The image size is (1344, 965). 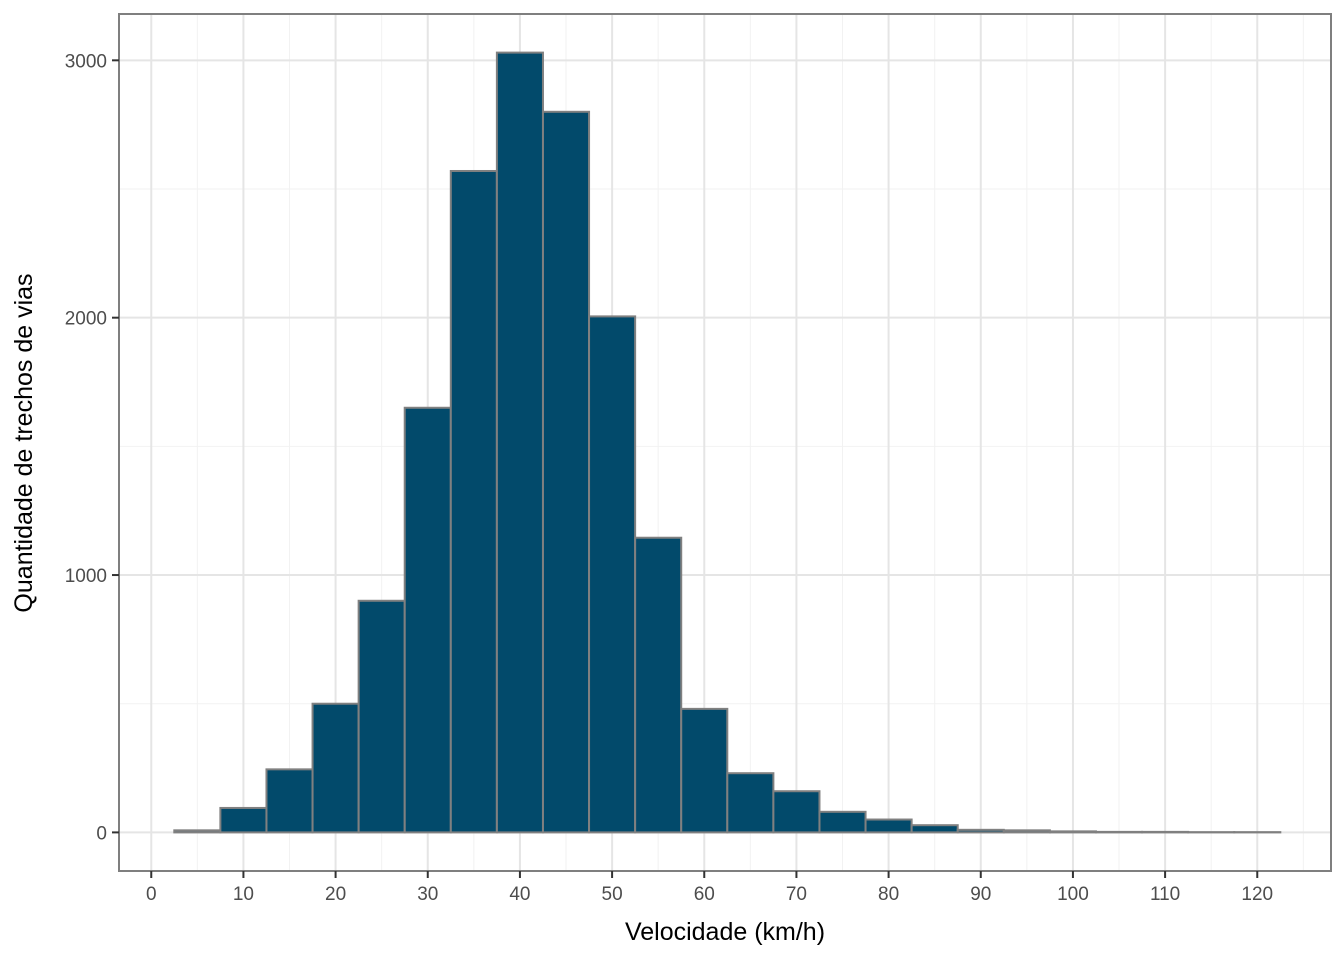 I want to click on x-tick-label: 60, so click(x=704, y=894).